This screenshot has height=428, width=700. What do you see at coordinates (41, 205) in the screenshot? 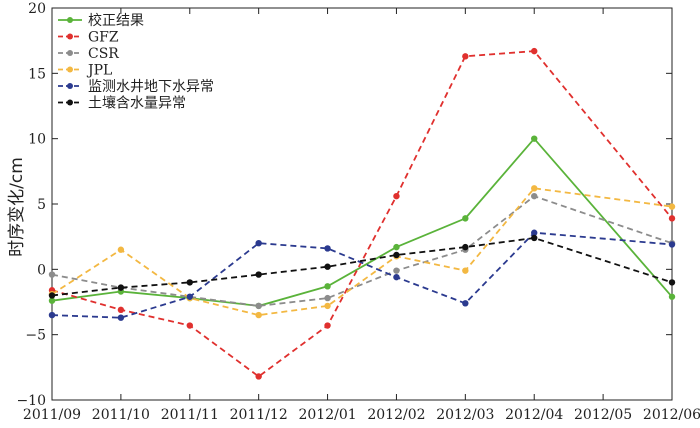
I see `y-tick-label: 5` at bounding box center [41, 205].